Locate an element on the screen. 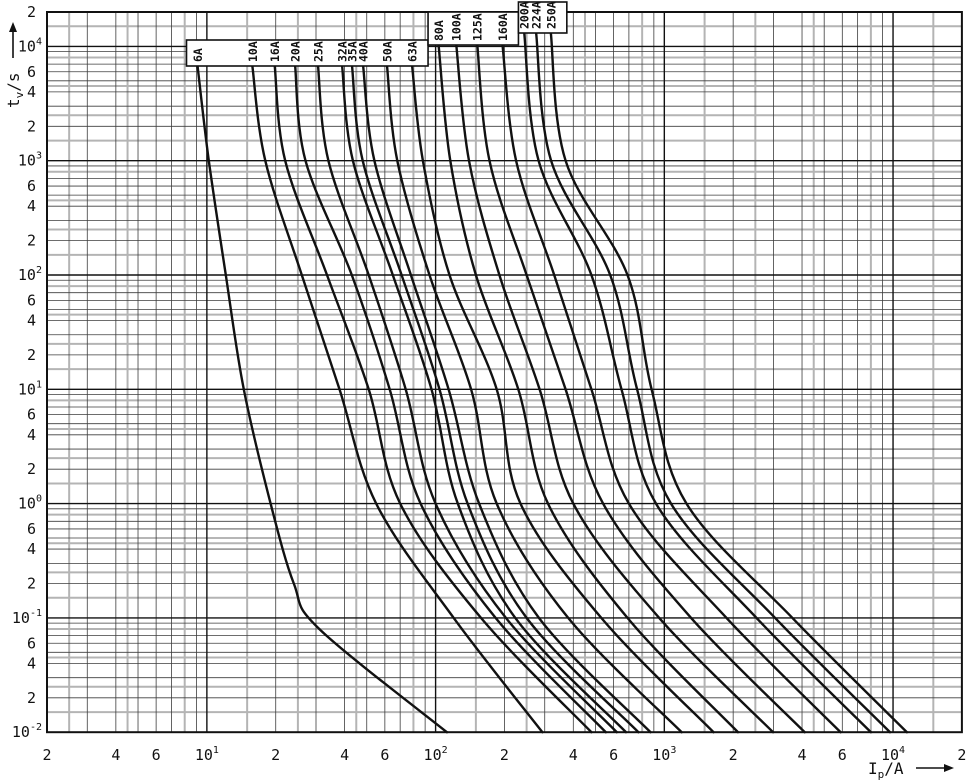  x-tick-6e3: 6 is located at coordinates (842, 755).